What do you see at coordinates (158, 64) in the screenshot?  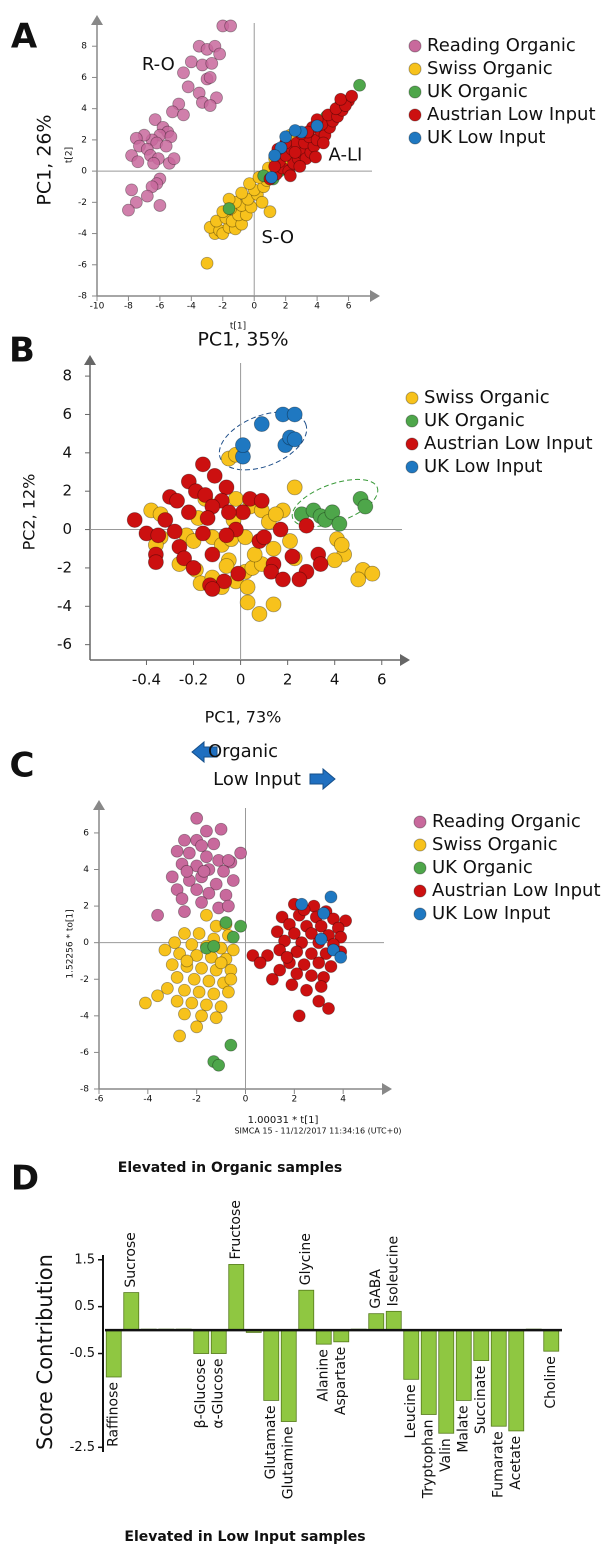 I see `annotation: R-O` at bounding box center [158, 64].